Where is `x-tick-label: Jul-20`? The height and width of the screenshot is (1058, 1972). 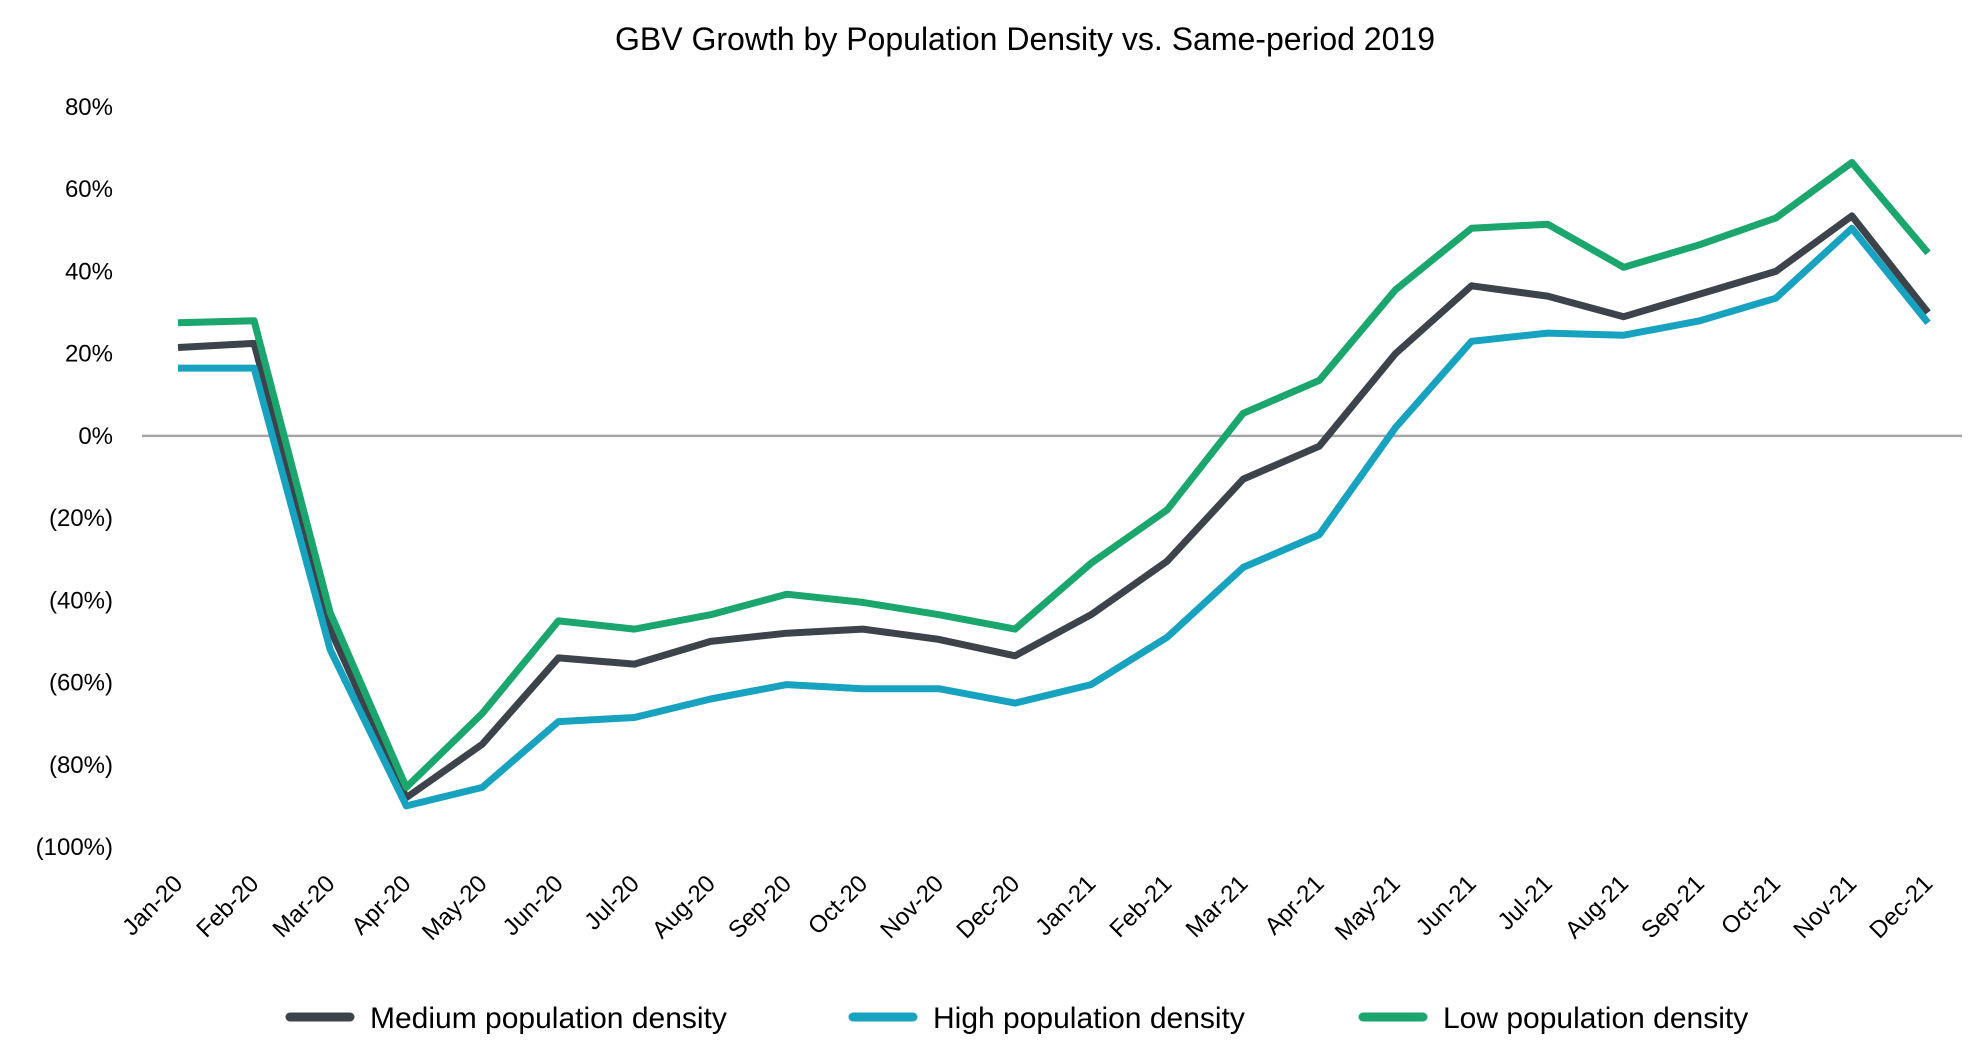
x-tick-label: Jul-20 is located at coordinates (611, 902).